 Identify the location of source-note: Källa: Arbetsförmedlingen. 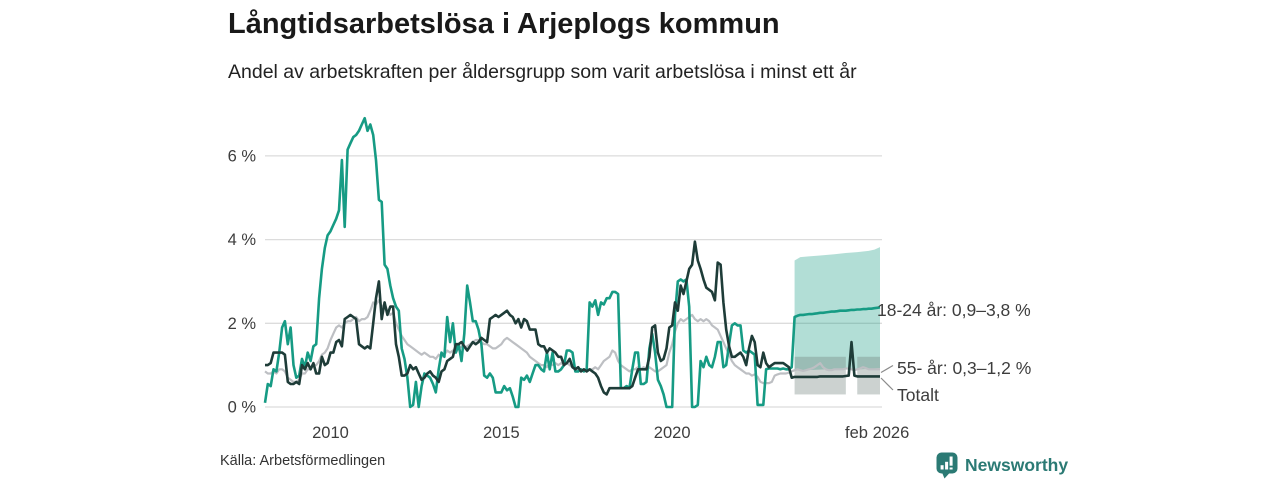
(303, 461).